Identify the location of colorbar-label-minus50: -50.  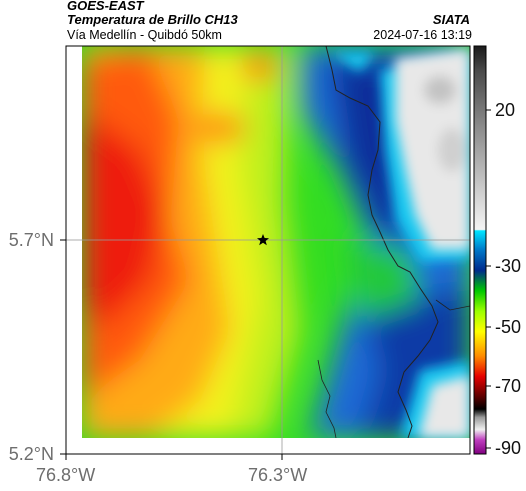
(508, 327).